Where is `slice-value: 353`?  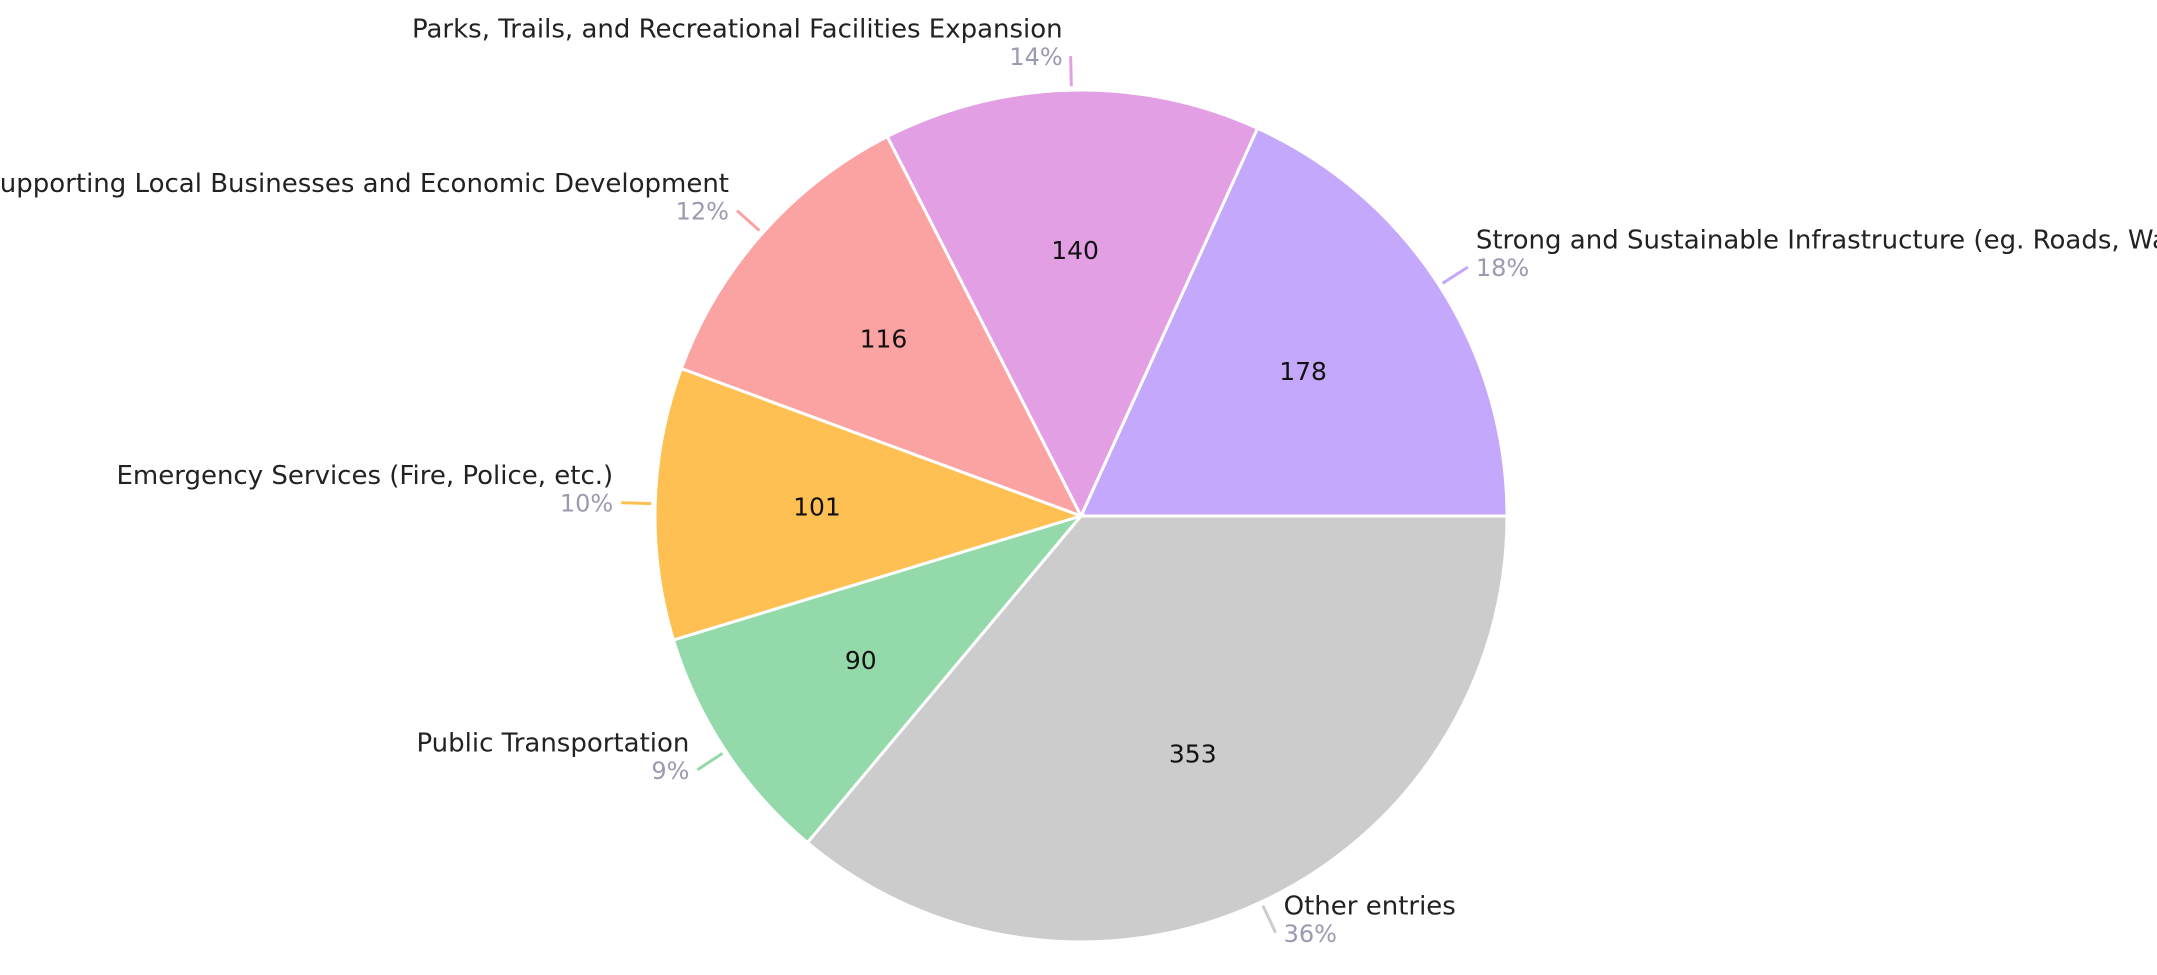 slice-value: 353 is located at coordinates (1193, 753).